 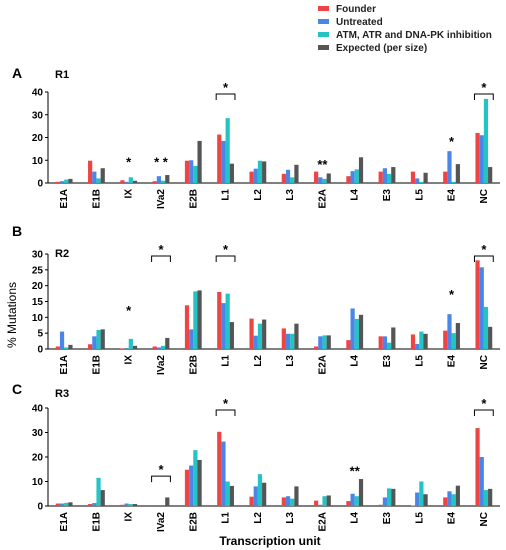 What do you see at coordinates (483, 412) in the screenshot?
I see `significance-bracket` at bounding box center [483, 412].